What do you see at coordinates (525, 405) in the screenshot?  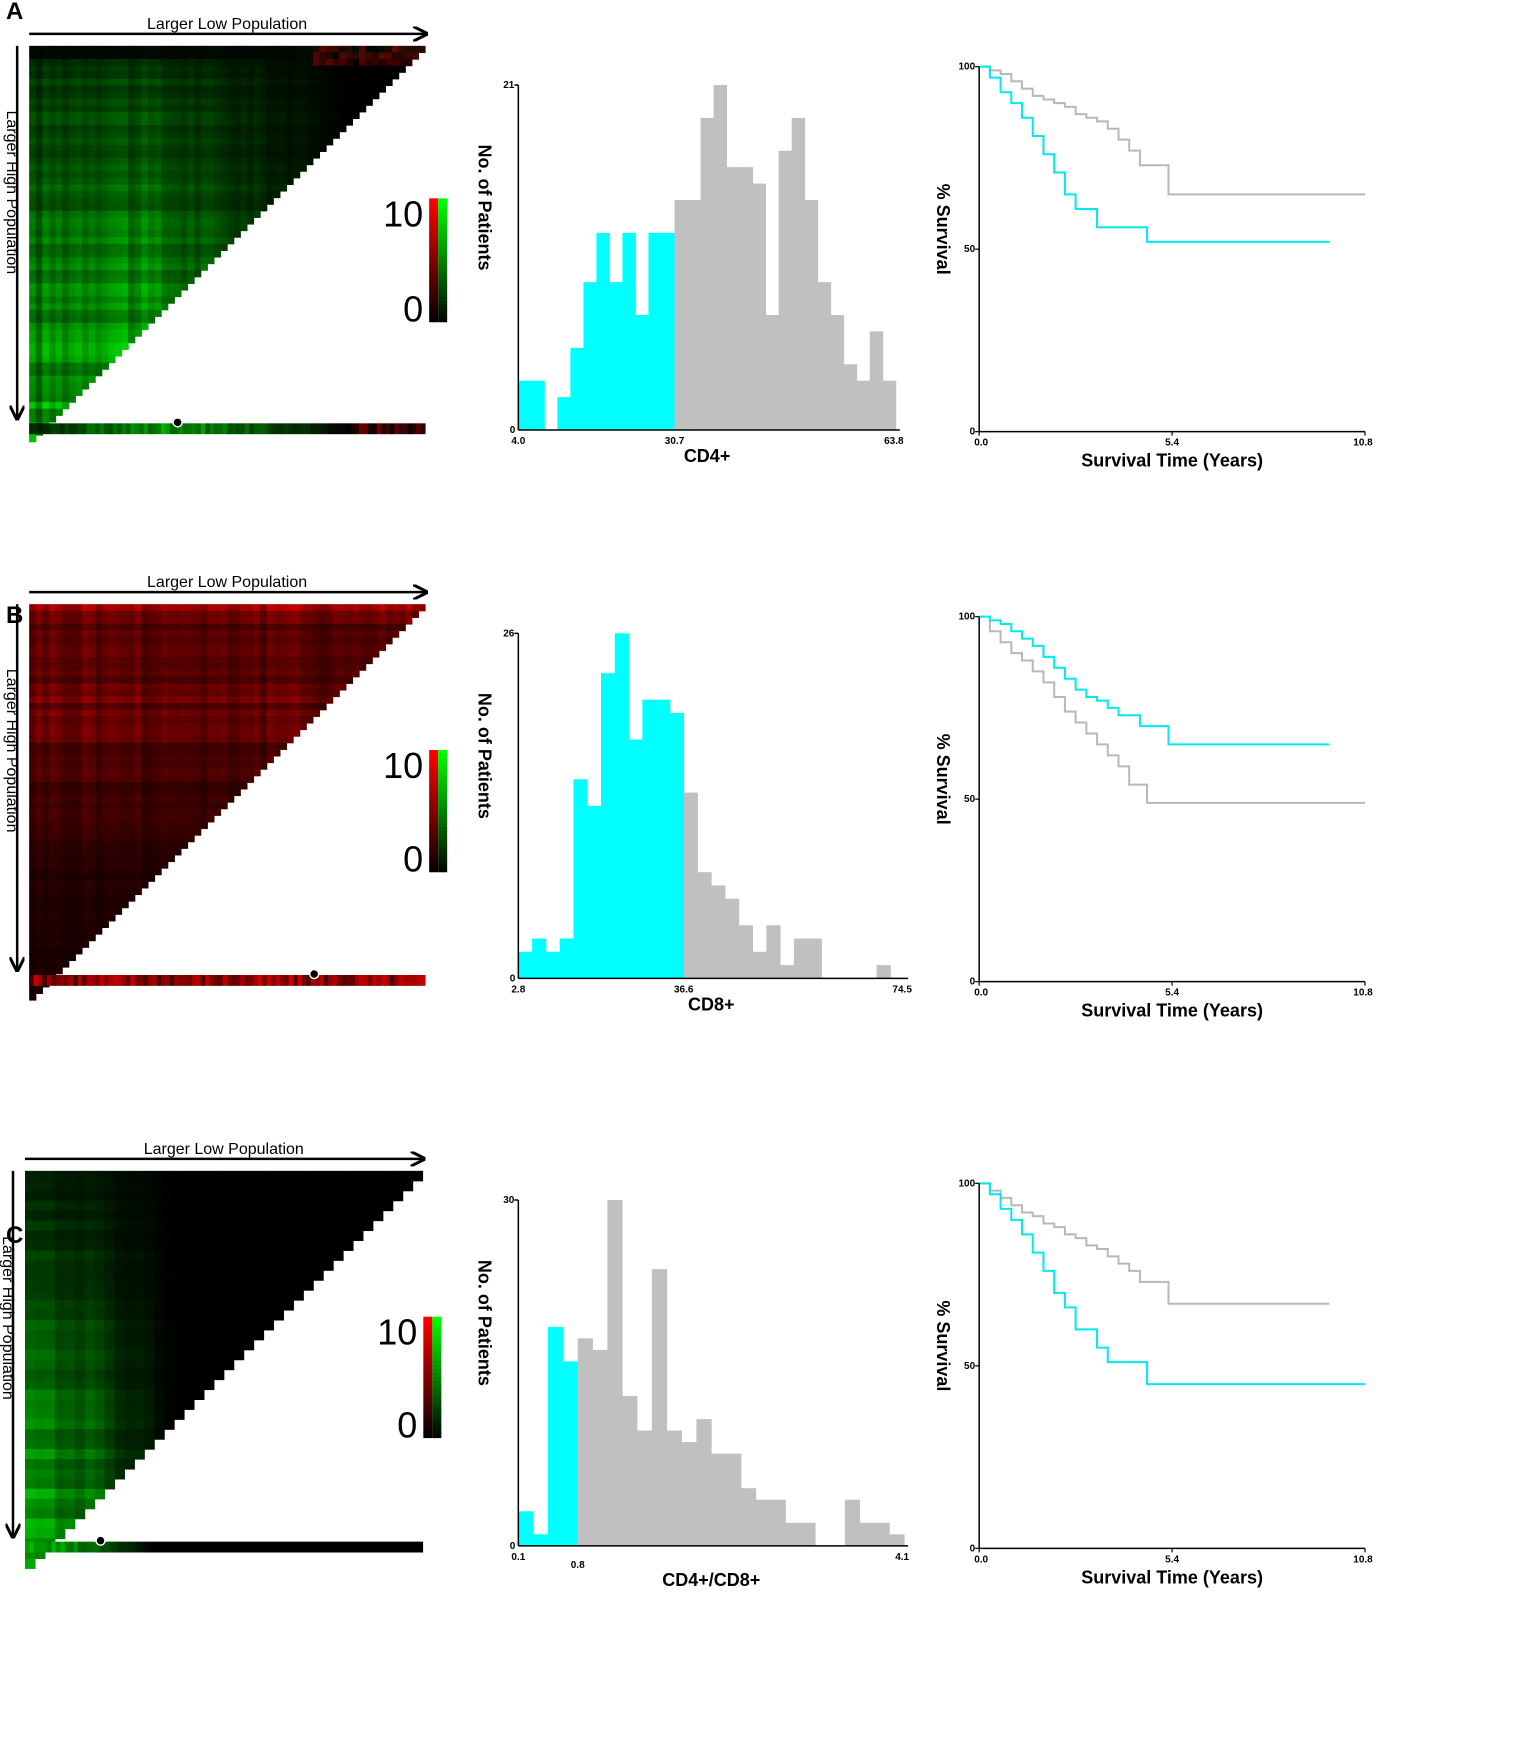 I see `histogram-bar` at bounding box center [525, 405].